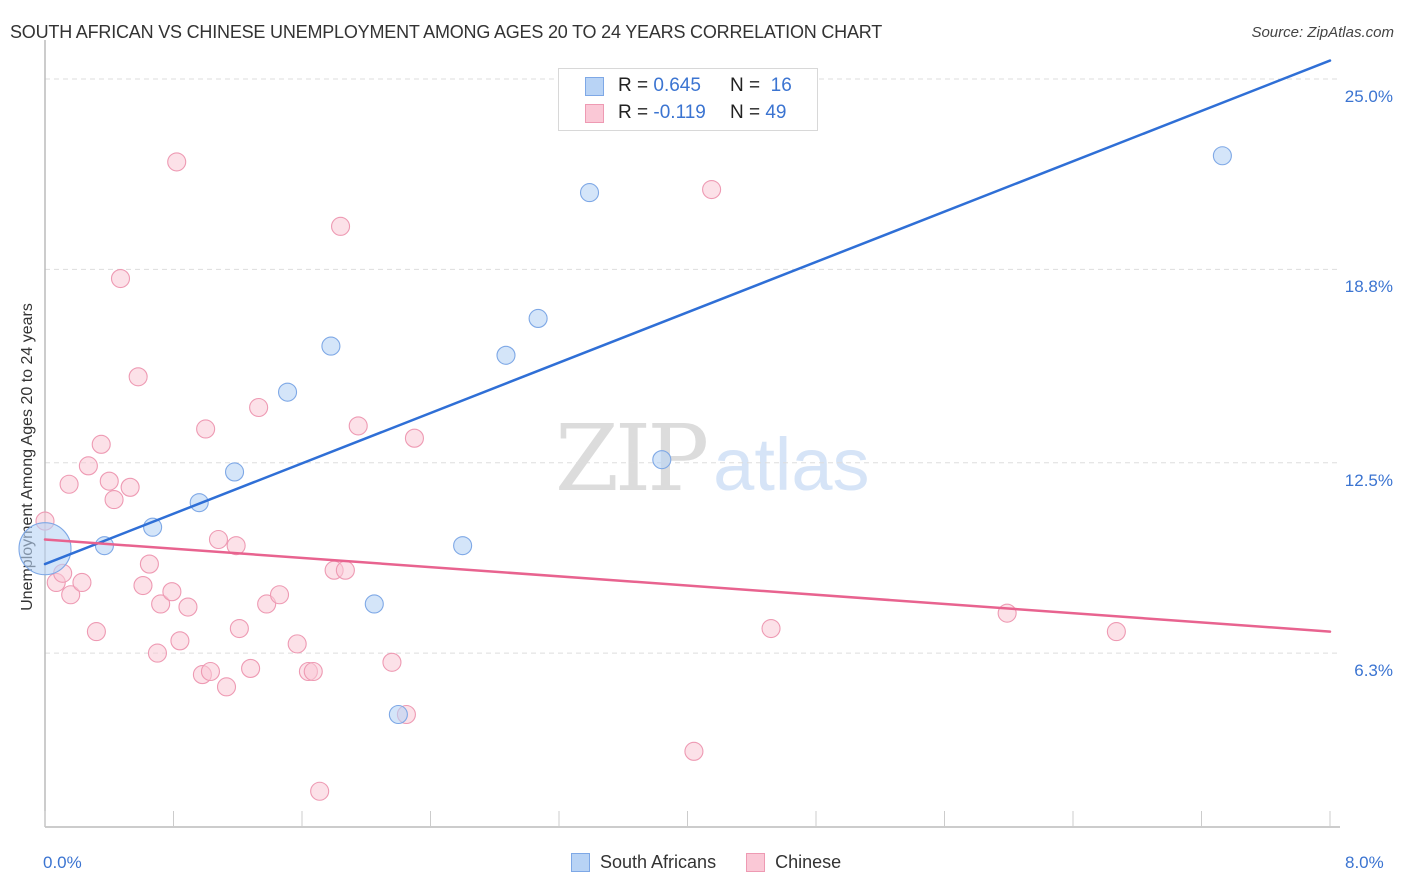 This screenshot has height=892, width=1406. What do you see at coordinates (781, 85) in the screenshot?
I see `n-value: 16` at bounding box center [781, 85].